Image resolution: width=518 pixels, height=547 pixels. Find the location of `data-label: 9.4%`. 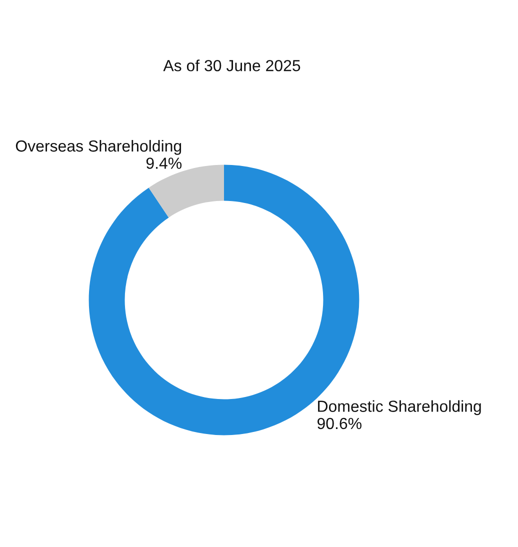

data-label: 9.4% is located at coordinates (164, 163).